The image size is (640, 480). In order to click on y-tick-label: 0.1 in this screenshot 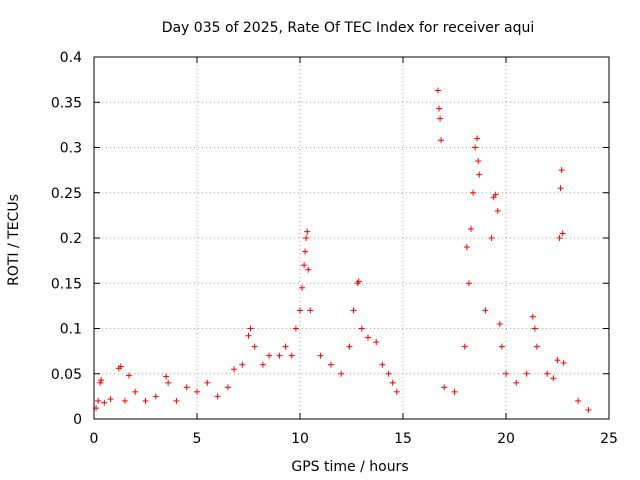, I will do `click(71, 330)`.